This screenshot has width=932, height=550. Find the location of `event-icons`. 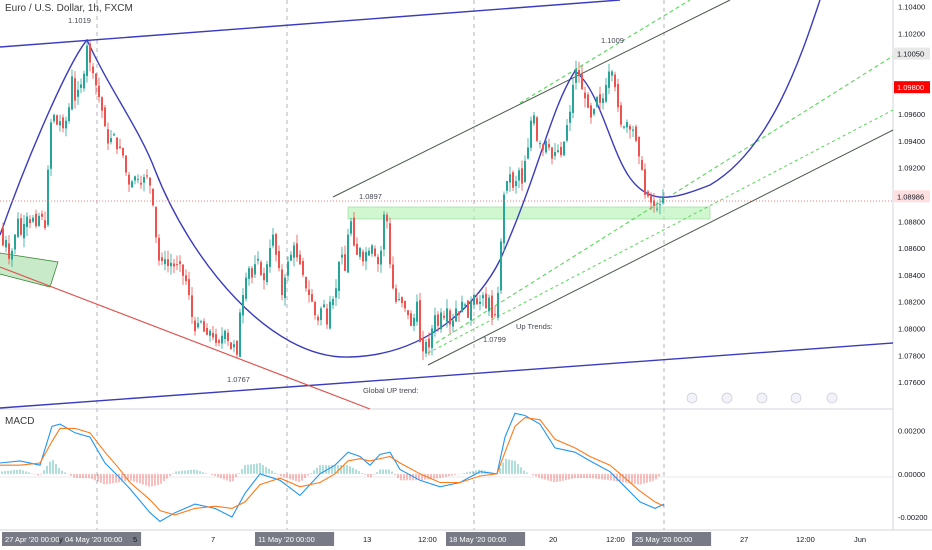

event-icons is located at coordinates (762, 398).